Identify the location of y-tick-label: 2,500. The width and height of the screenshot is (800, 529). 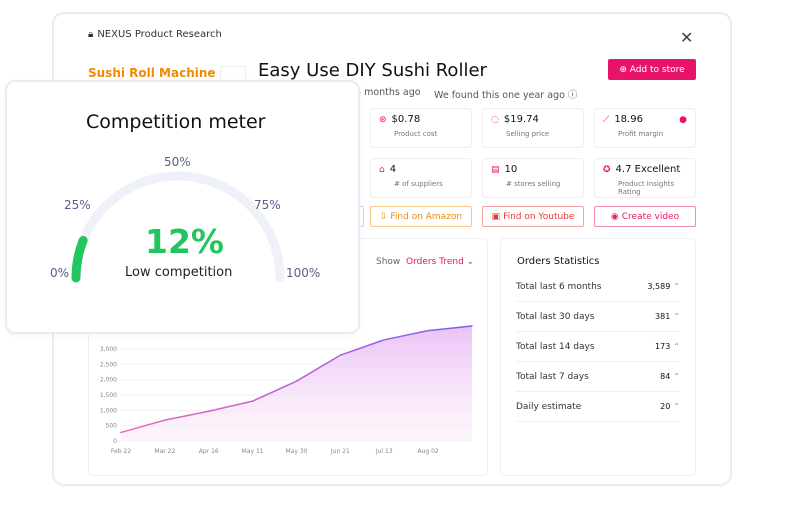
(108, 364).